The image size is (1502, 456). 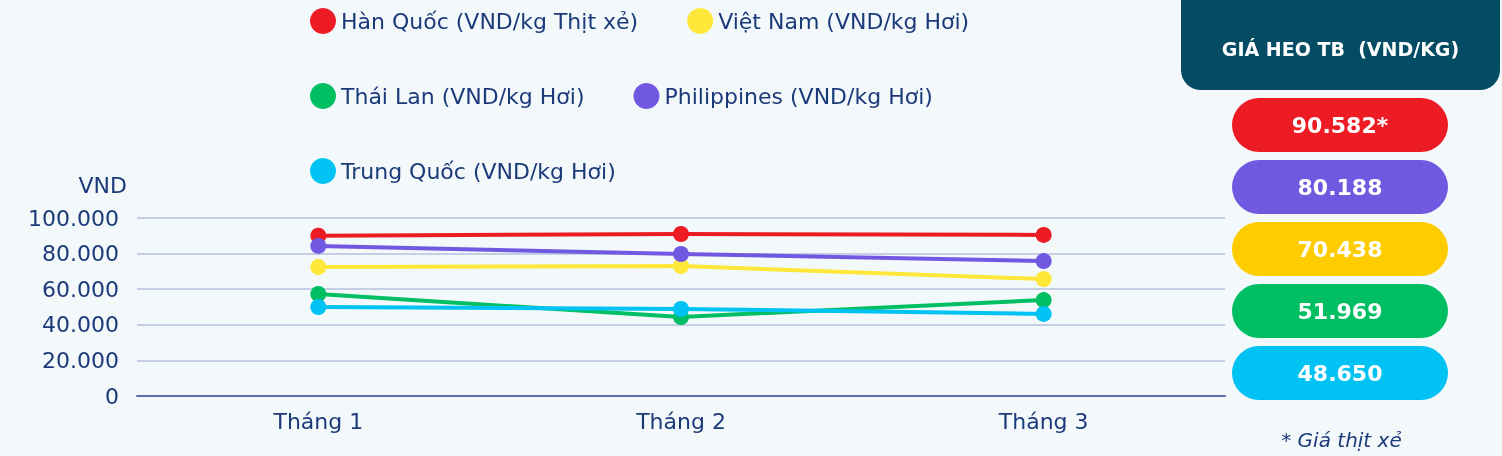 I want to click on x-tick-label: Tháng 2, so click(x=680, y=421).